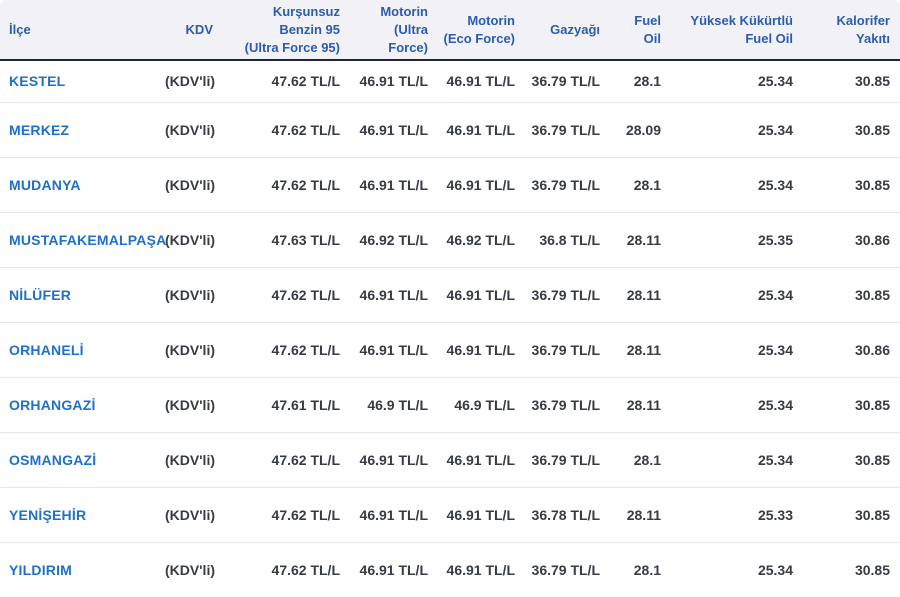  What do you see at coordinates (727, 515) in the screenshot?
I see `yuksek-kukurtlu-price: 25.33` at bounding box center [727, 515].